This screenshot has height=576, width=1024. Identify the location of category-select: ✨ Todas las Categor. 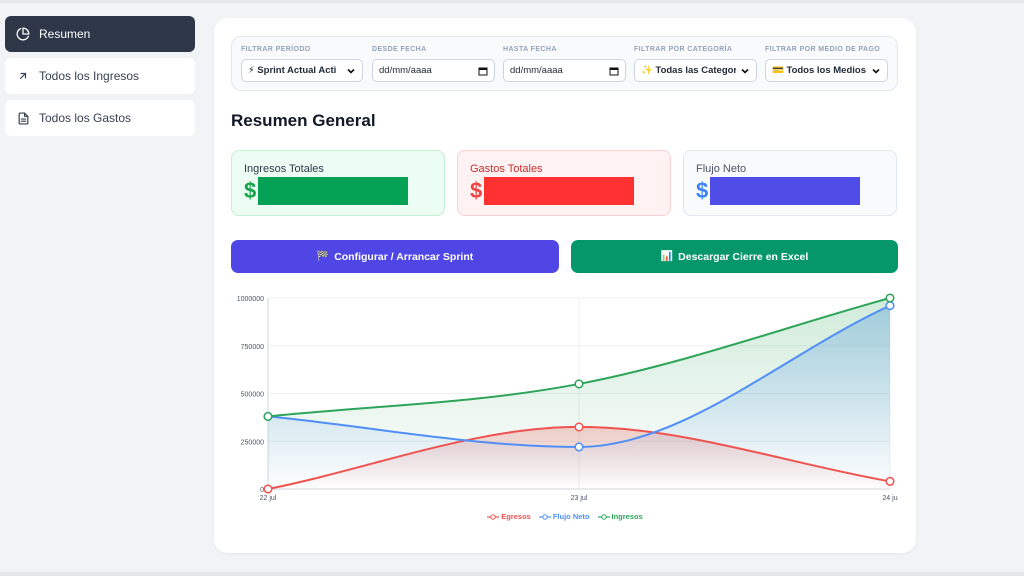
(695, 70).